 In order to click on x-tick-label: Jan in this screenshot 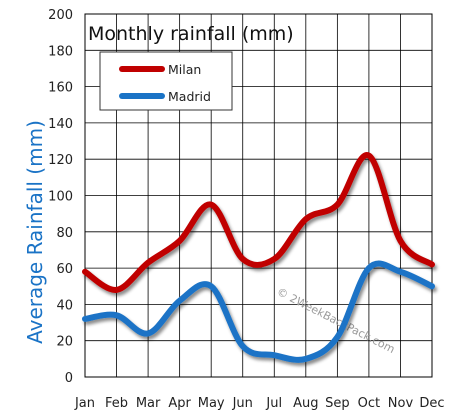, I will do `click(84, 403)`.